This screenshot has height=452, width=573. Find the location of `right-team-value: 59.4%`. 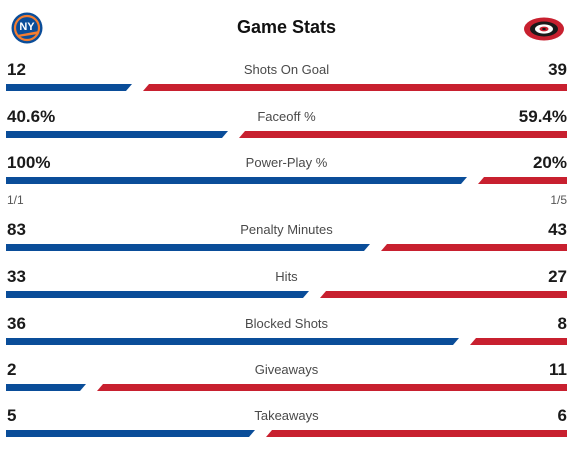

right-team-value: 59.4% is located at coordinates (542, 116).